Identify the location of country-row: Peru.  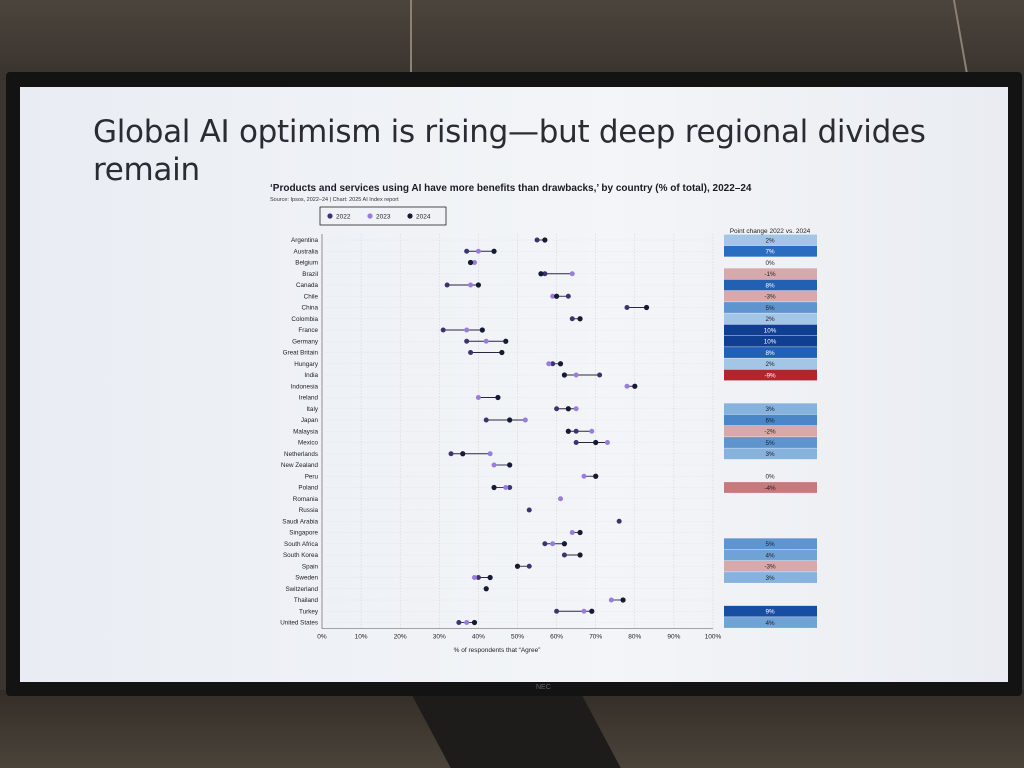
(509, 476).